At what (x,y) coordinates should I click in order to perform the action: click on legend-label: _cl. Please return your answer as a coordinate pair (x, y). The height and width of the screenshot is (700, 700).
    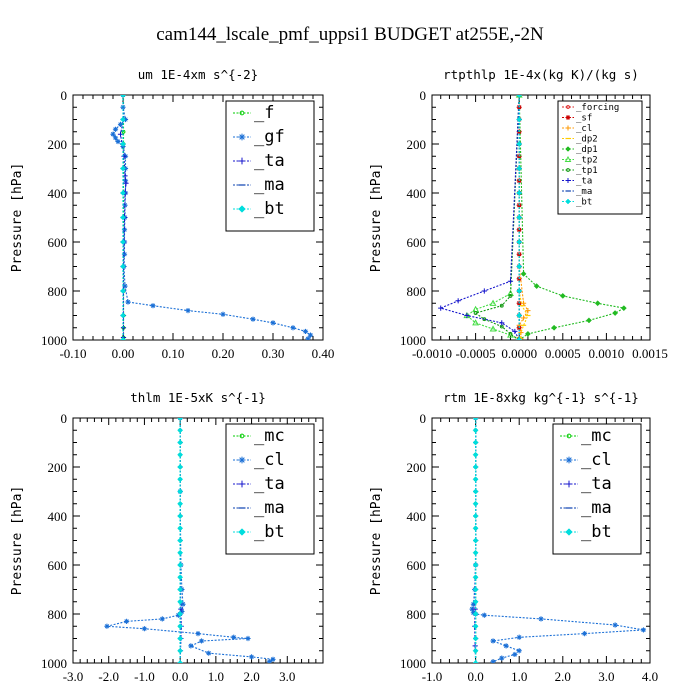
    Looking at the image, I should click on (269, 460).